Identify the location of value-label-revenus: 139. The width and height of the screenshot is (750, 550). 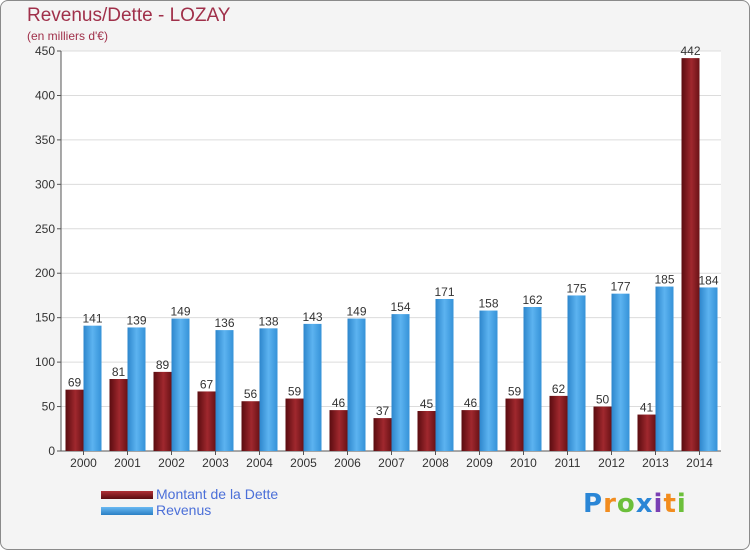
(136, 320).